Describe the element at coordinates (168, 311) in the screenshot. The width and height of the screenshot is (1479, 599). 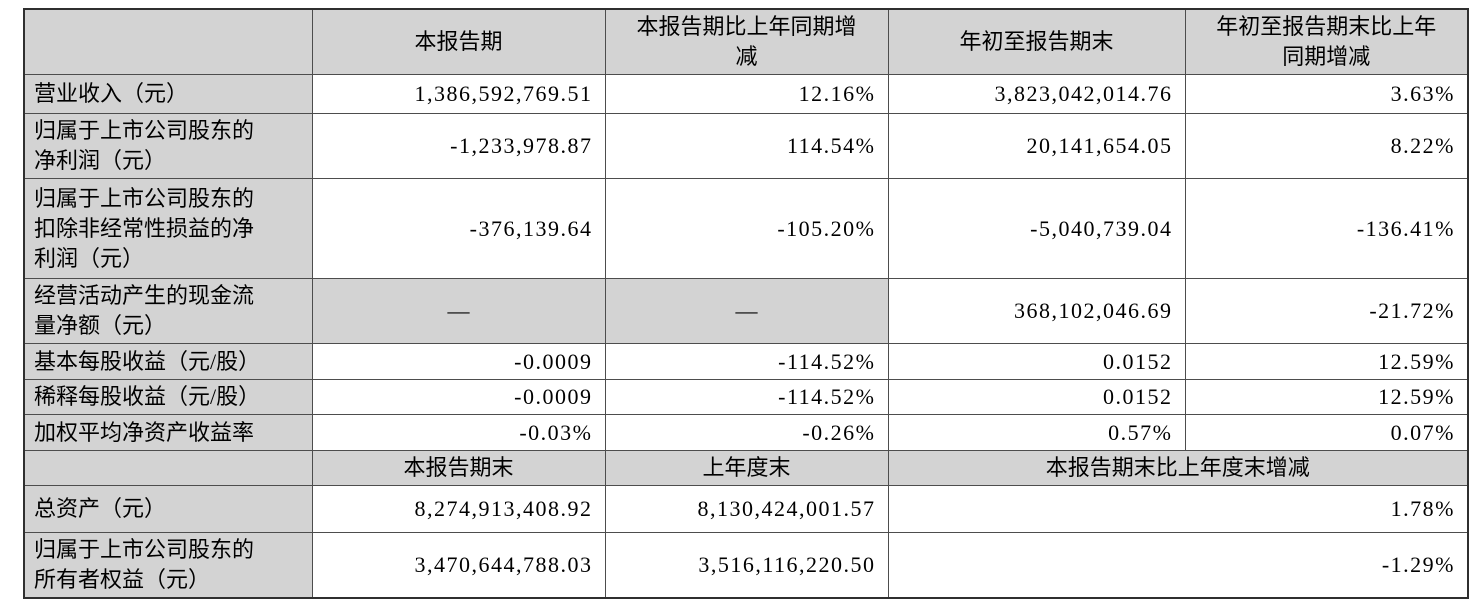
I see `row-label: 经营活动产生的现金流量净额（元）` at that location.